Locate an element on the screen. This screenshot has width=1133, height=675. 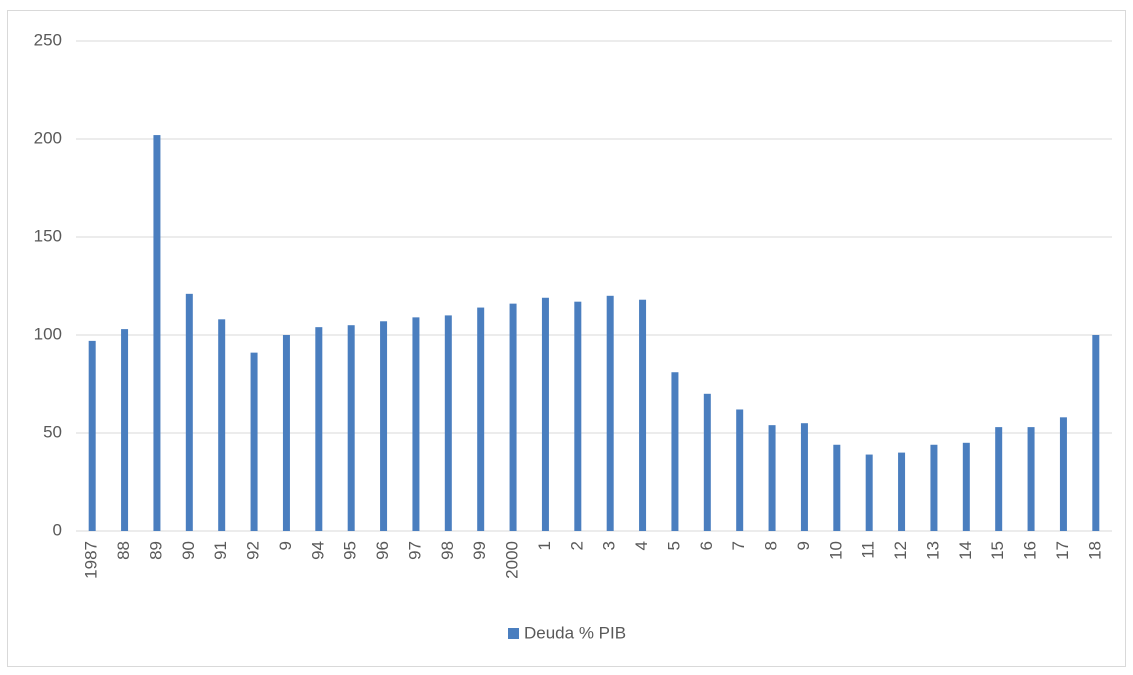
x-tick-label: 92 is located at coordinates (253, 550).